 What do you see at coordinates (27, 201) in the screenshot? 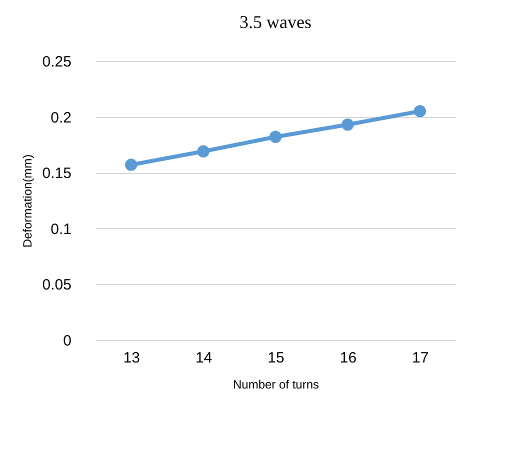
I see `y-axis-title: Deformation(mm)` at bounding box center [27, 201].